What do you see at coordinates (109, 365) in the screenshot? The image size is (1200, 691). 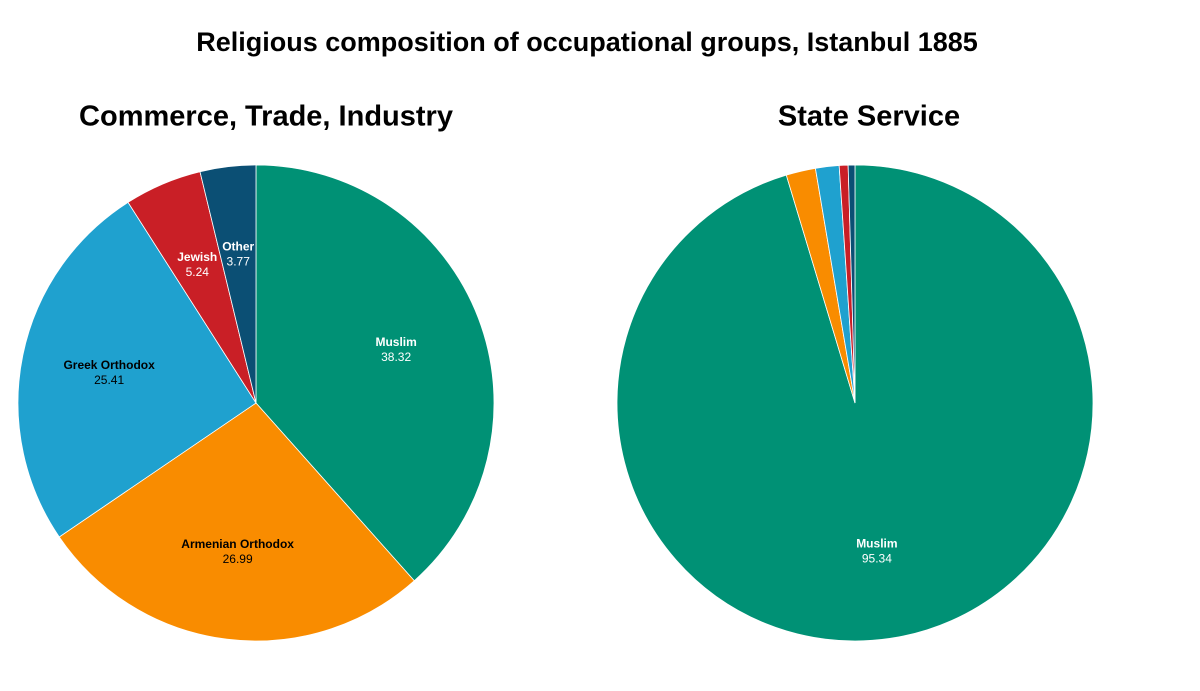 I see `slice-label: Greek Orthodox` at bounding box center [109, 365].